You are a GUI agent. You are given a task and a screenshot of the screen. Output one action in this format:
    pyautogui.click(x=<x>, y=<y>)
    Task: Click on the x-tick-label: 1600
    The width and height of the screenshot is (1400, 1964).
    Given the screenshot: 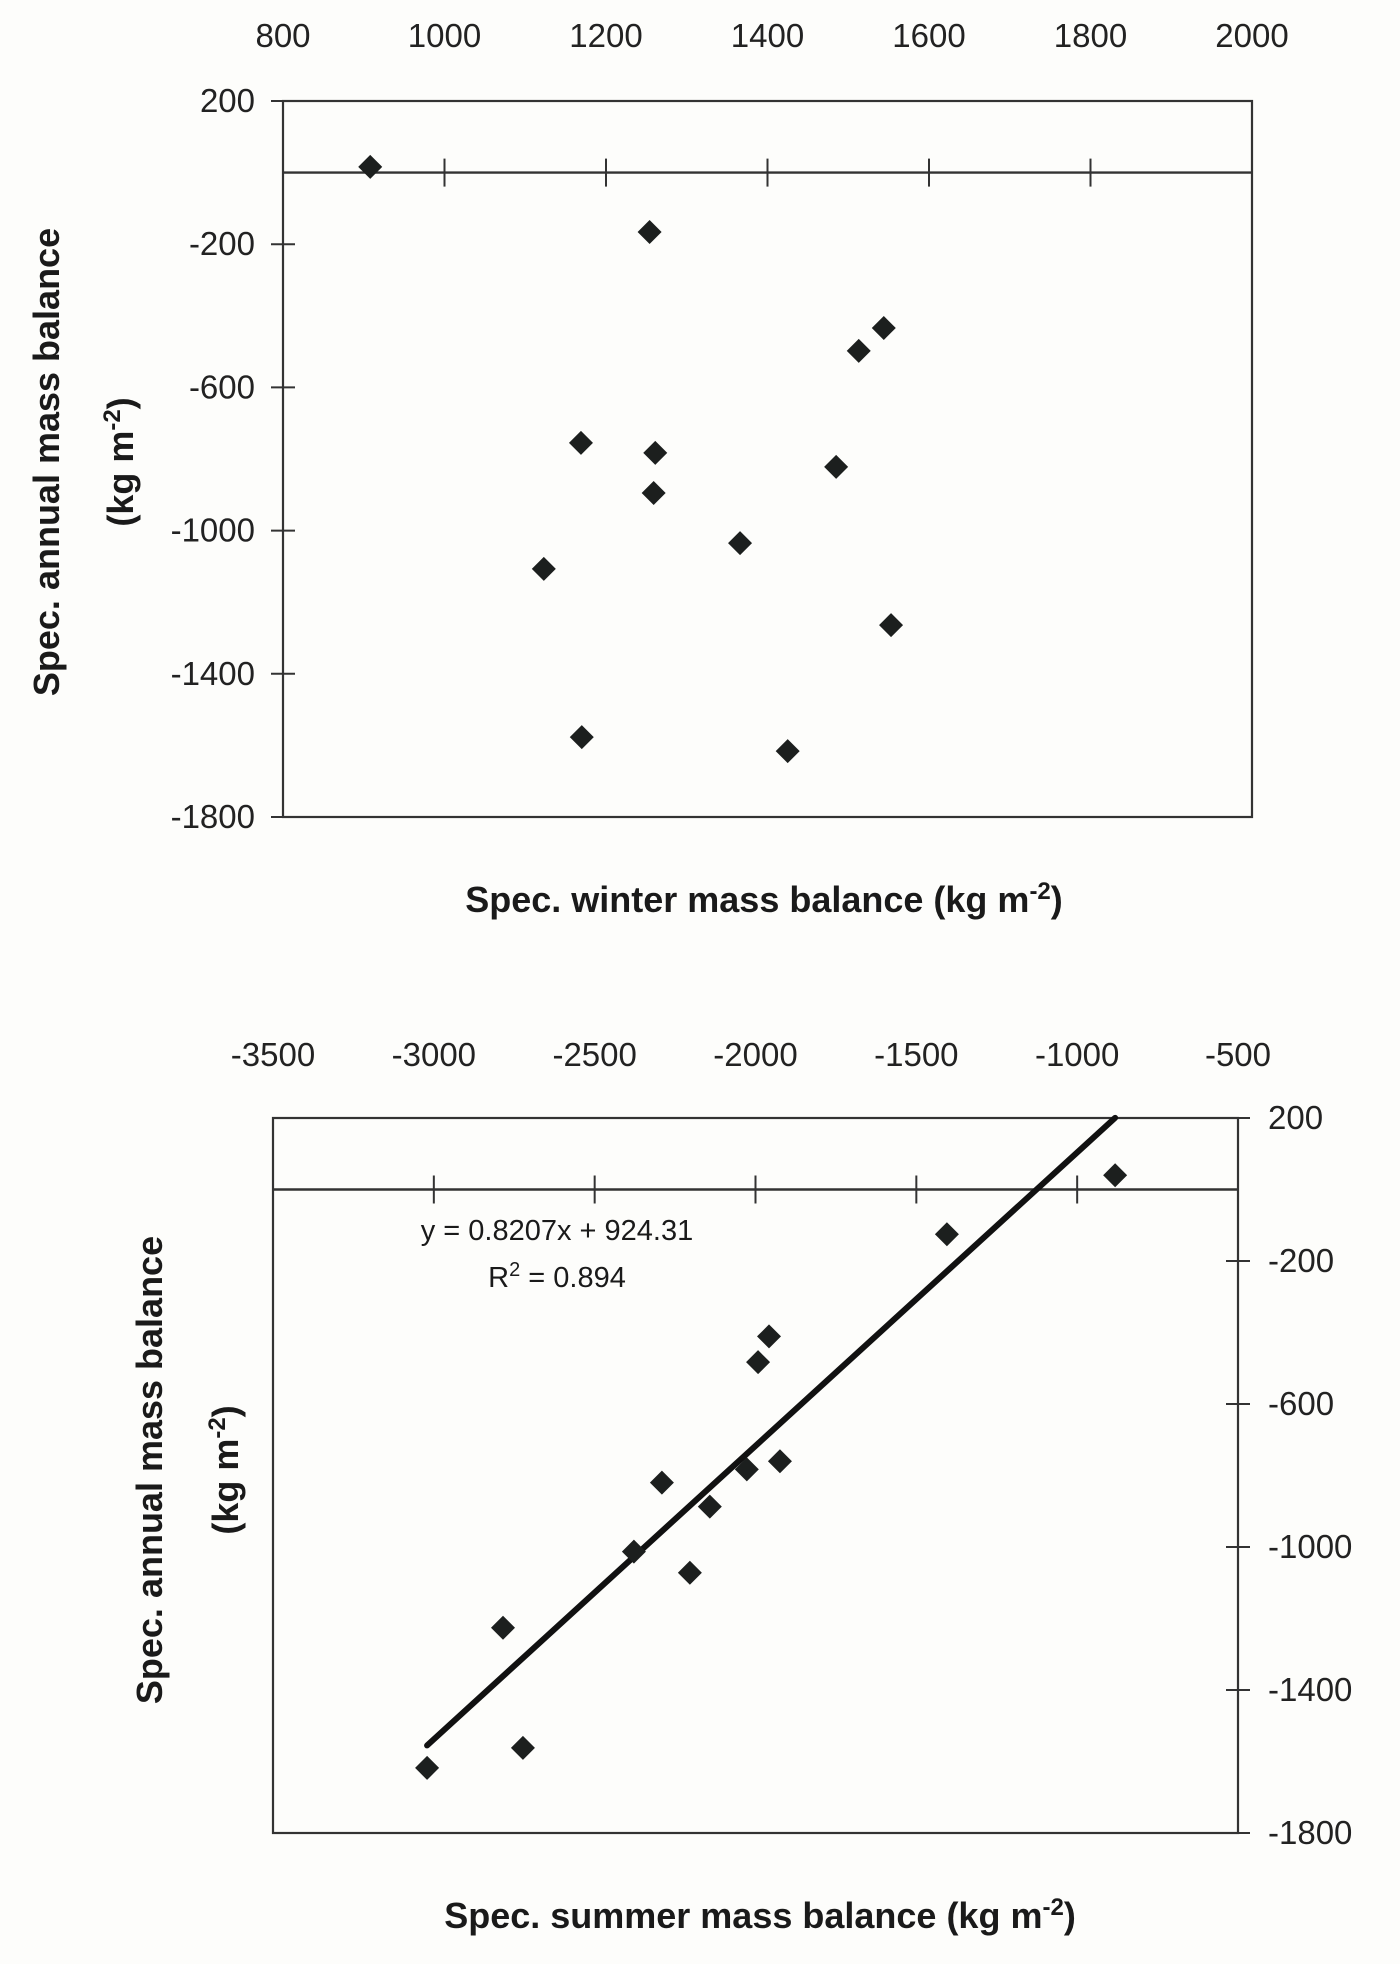 What is the action you would take?
    pyautogui.click(x=928, y=35)
    